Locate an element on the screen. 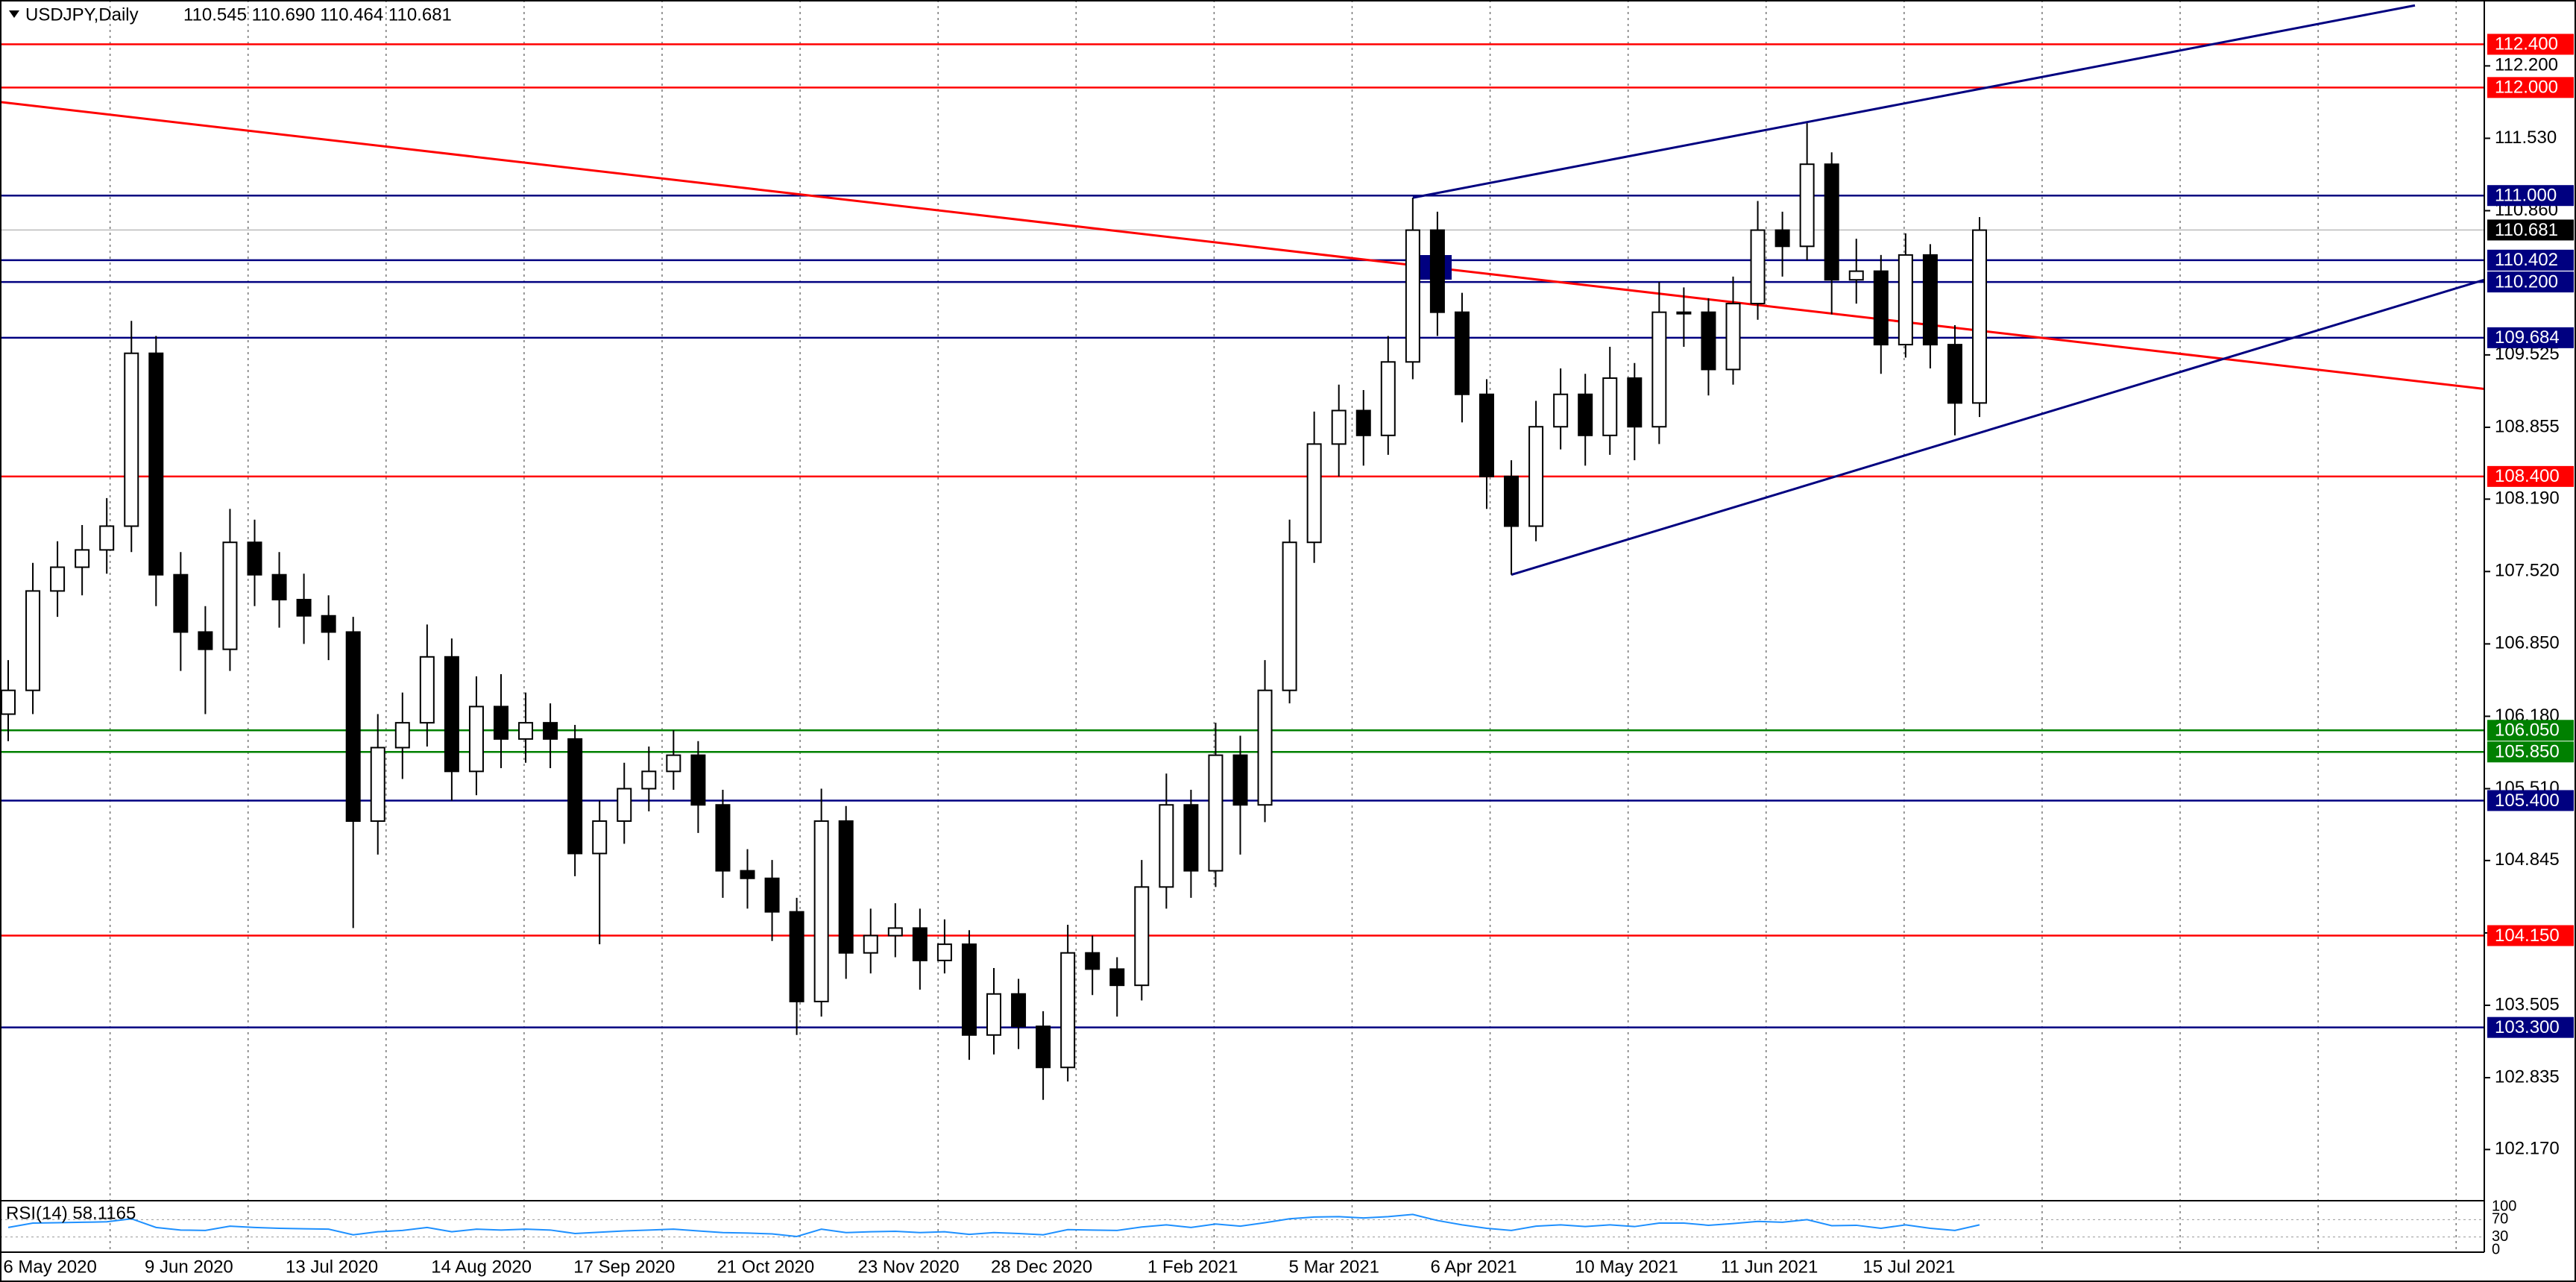 The image size is (2576, 1282). x-tick-label: 6 May 2020 is located at coordinates (49, 1267).